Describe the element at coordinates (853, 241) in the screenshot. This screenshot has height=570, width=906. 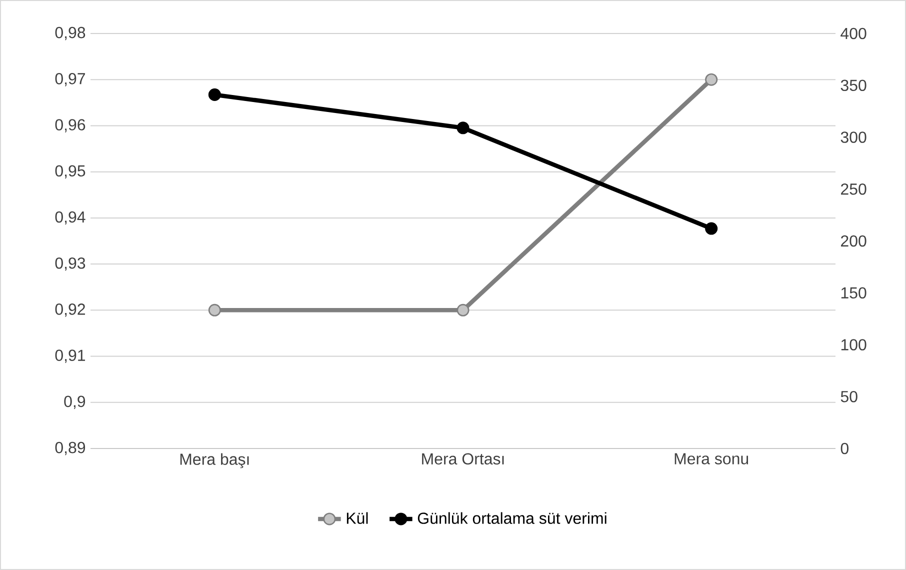
I see `y2-tick-label: 200` at that location.